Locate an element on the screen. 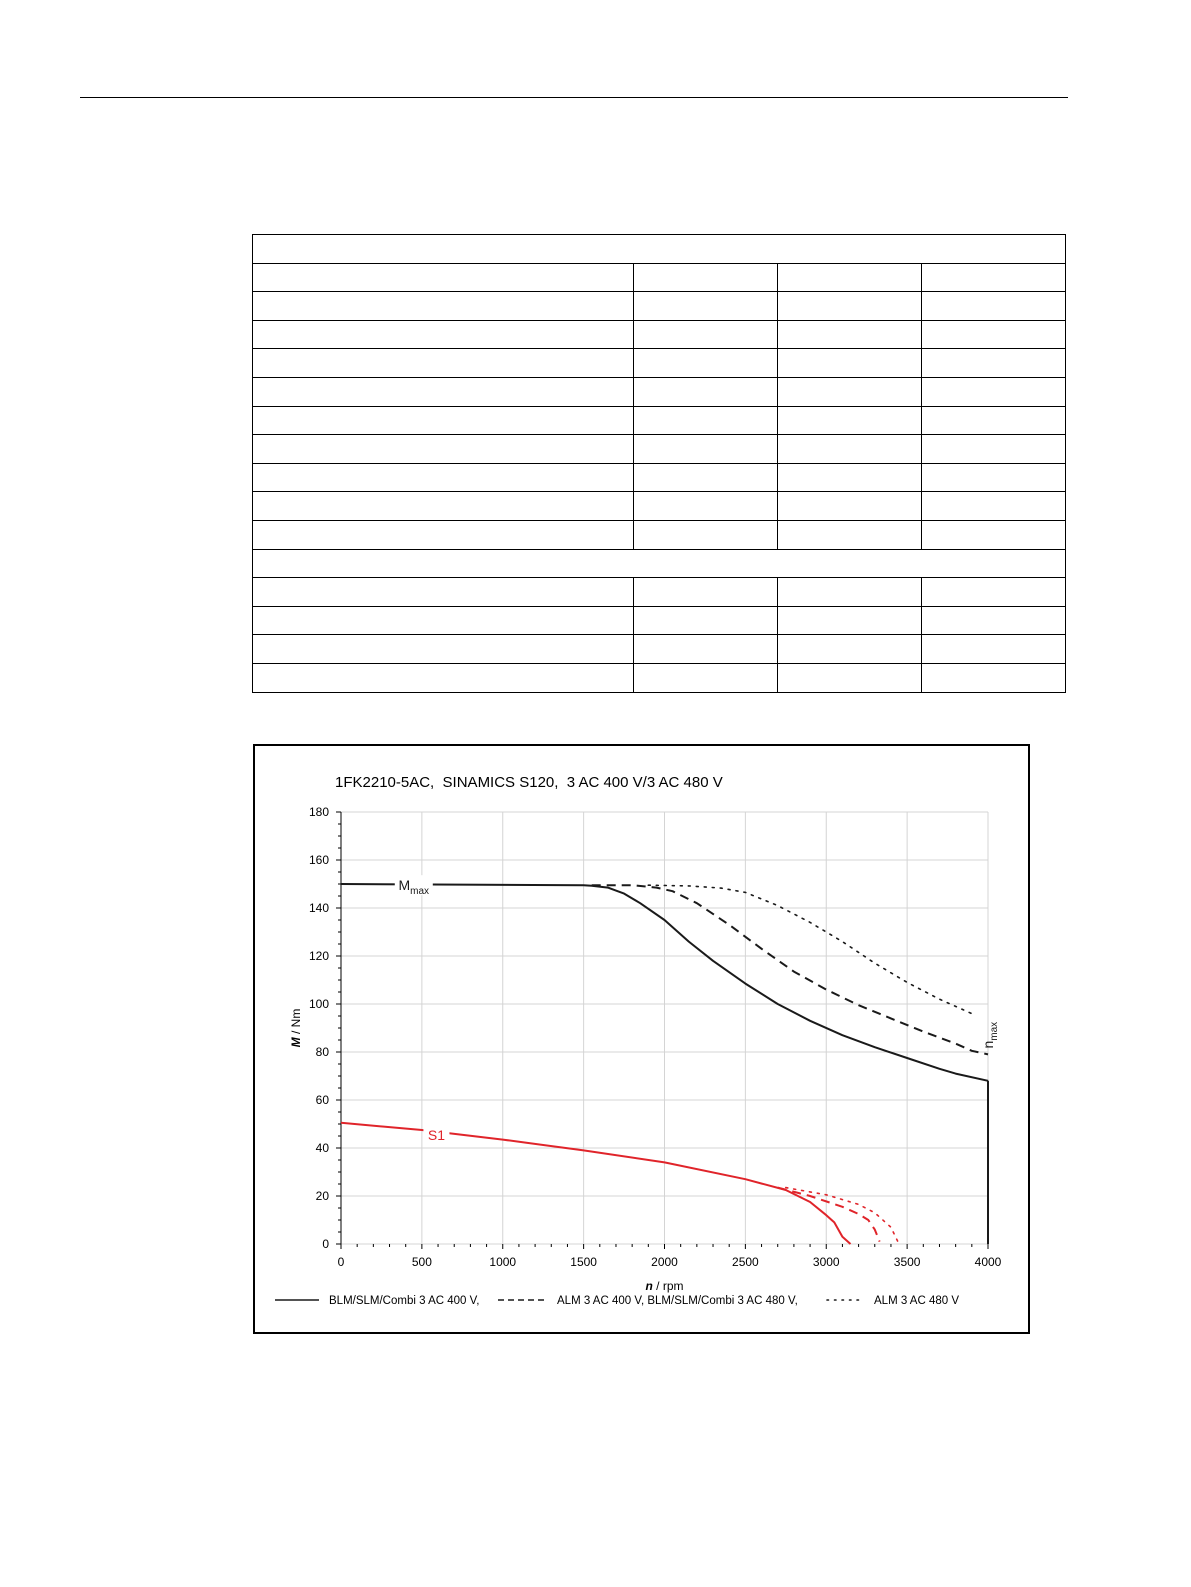 The height and width of the screenshot is (1587, 1191). y-tick-label: 20 is located at coordinates (323, 1196).